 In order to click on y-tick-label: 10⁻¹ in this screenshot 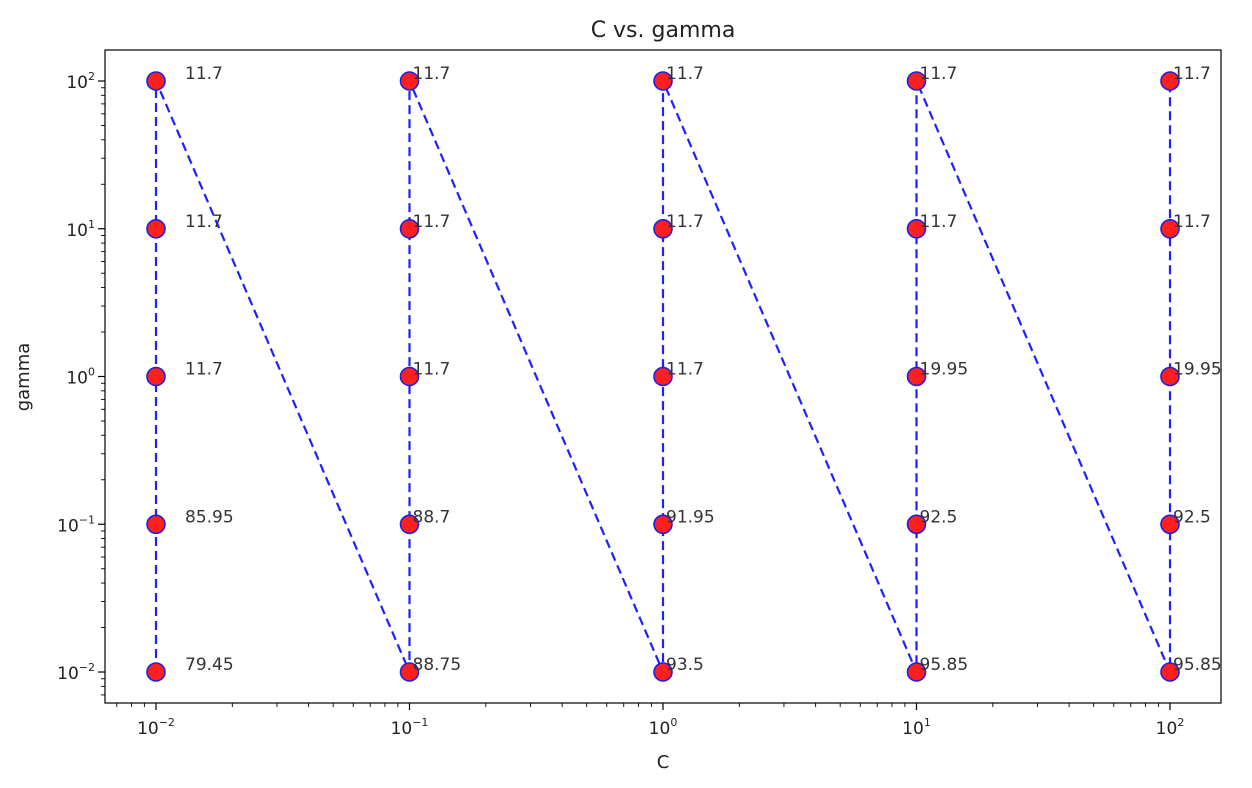, I will do `click(76, 524)`.